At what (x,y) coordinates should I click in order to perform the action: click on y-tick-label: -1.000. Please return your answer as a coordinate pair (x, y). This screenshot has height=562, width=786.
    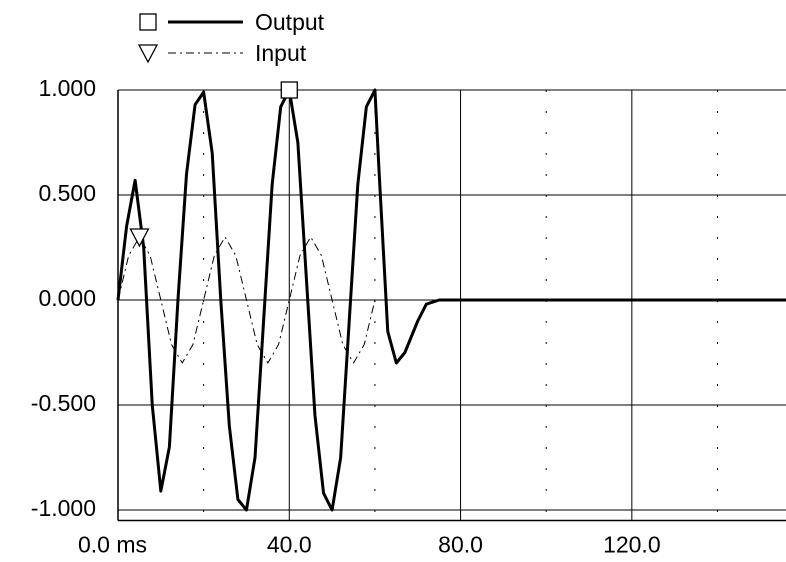
    Looking at the image, I should click on (63, 508).